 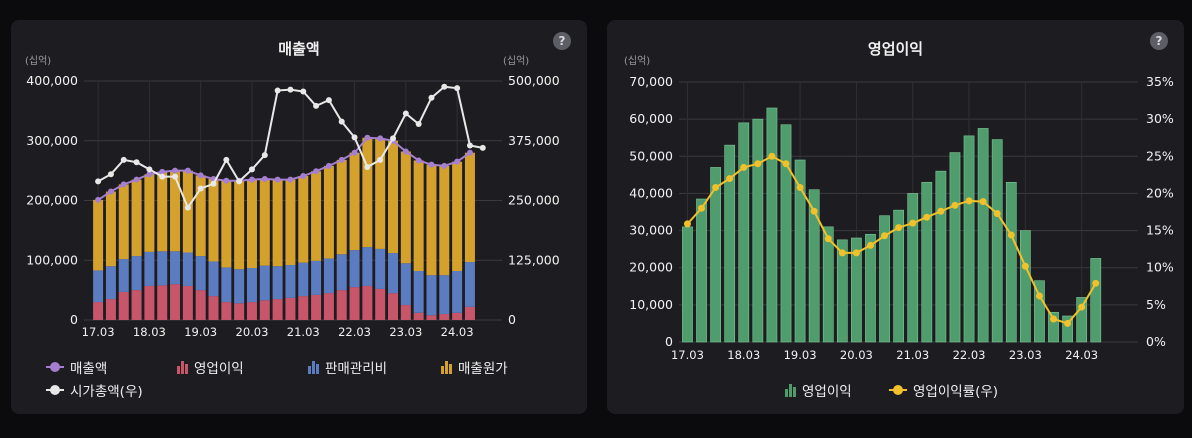 I want to click on x-tick-label: 23.03, so click(x=1025, y=355).